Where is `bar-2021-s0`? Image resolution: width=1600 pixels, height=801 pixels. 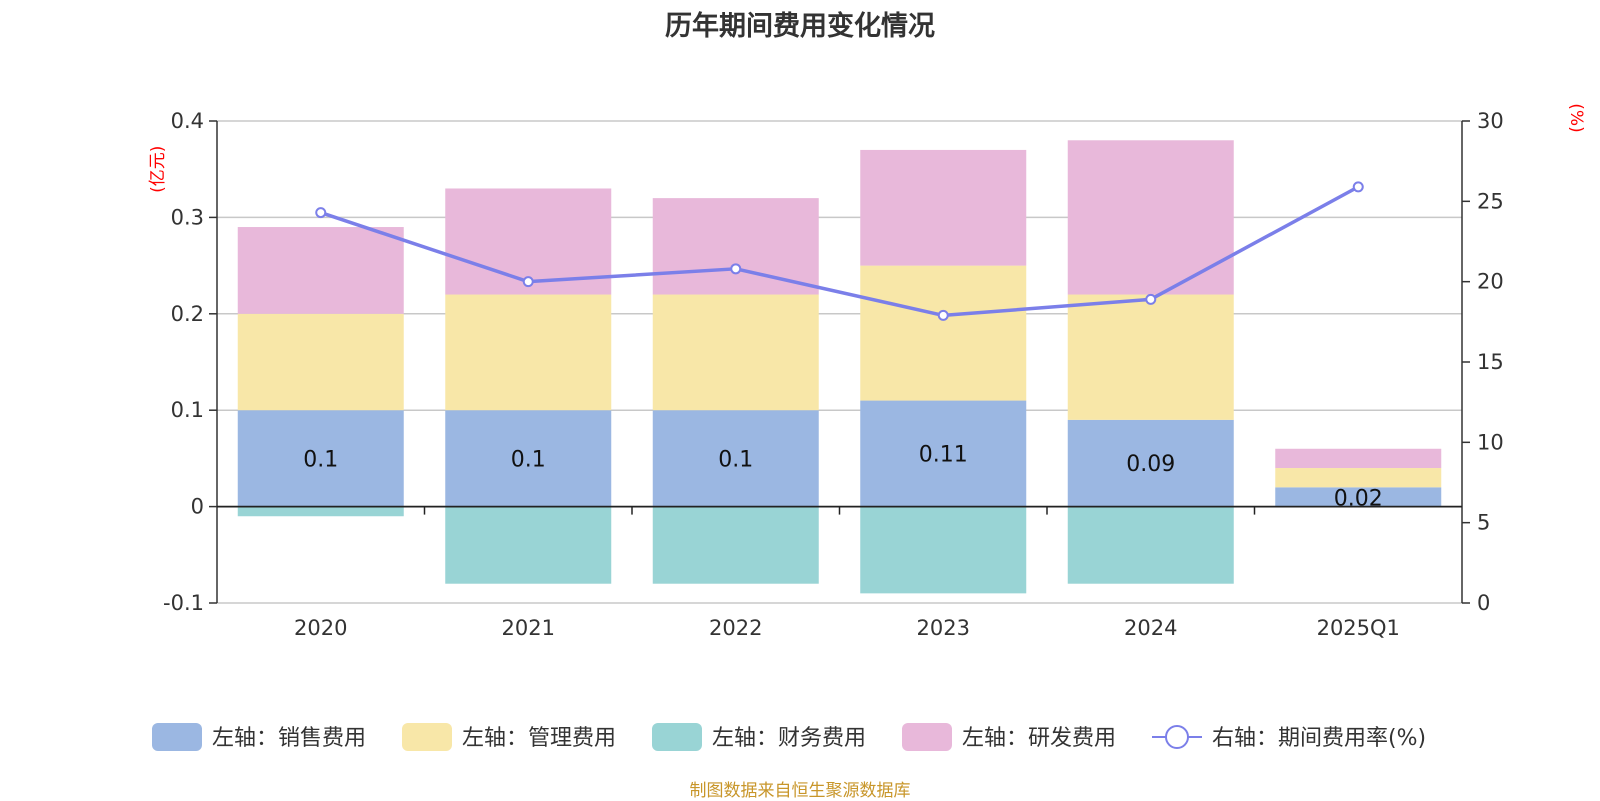
bar-2021-s0 is located at coordinates (528, 458).